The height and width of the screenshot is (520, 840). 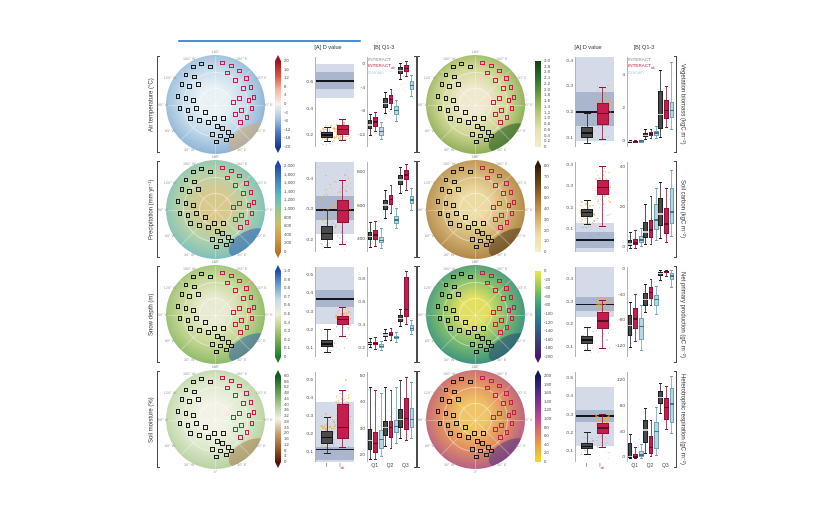 I want to click on colorbar-tick-label: 4, so click(x=285, y=456).